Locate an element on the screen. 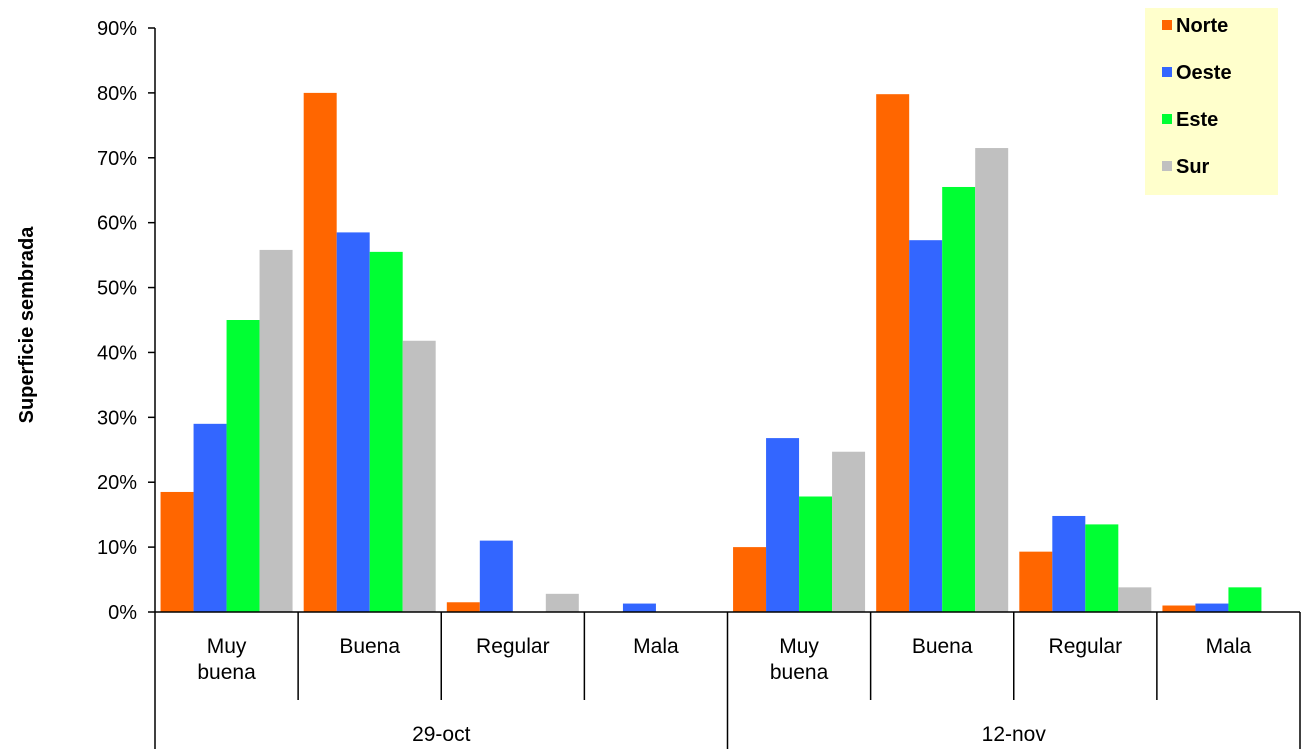  legend: Norte Oeste Este Sur is located at coordinates (1211, 101).